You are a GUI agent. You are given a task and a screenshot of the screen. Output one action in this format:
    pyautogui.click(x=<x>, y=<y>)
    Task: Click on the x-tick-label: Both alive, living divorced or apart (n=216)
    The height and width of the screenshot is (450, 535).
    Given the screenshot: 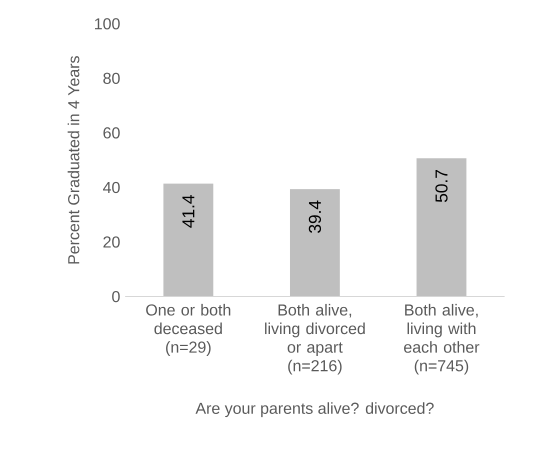 What is the action you would take?
    pyautogui.click(x=315, y=339)
    